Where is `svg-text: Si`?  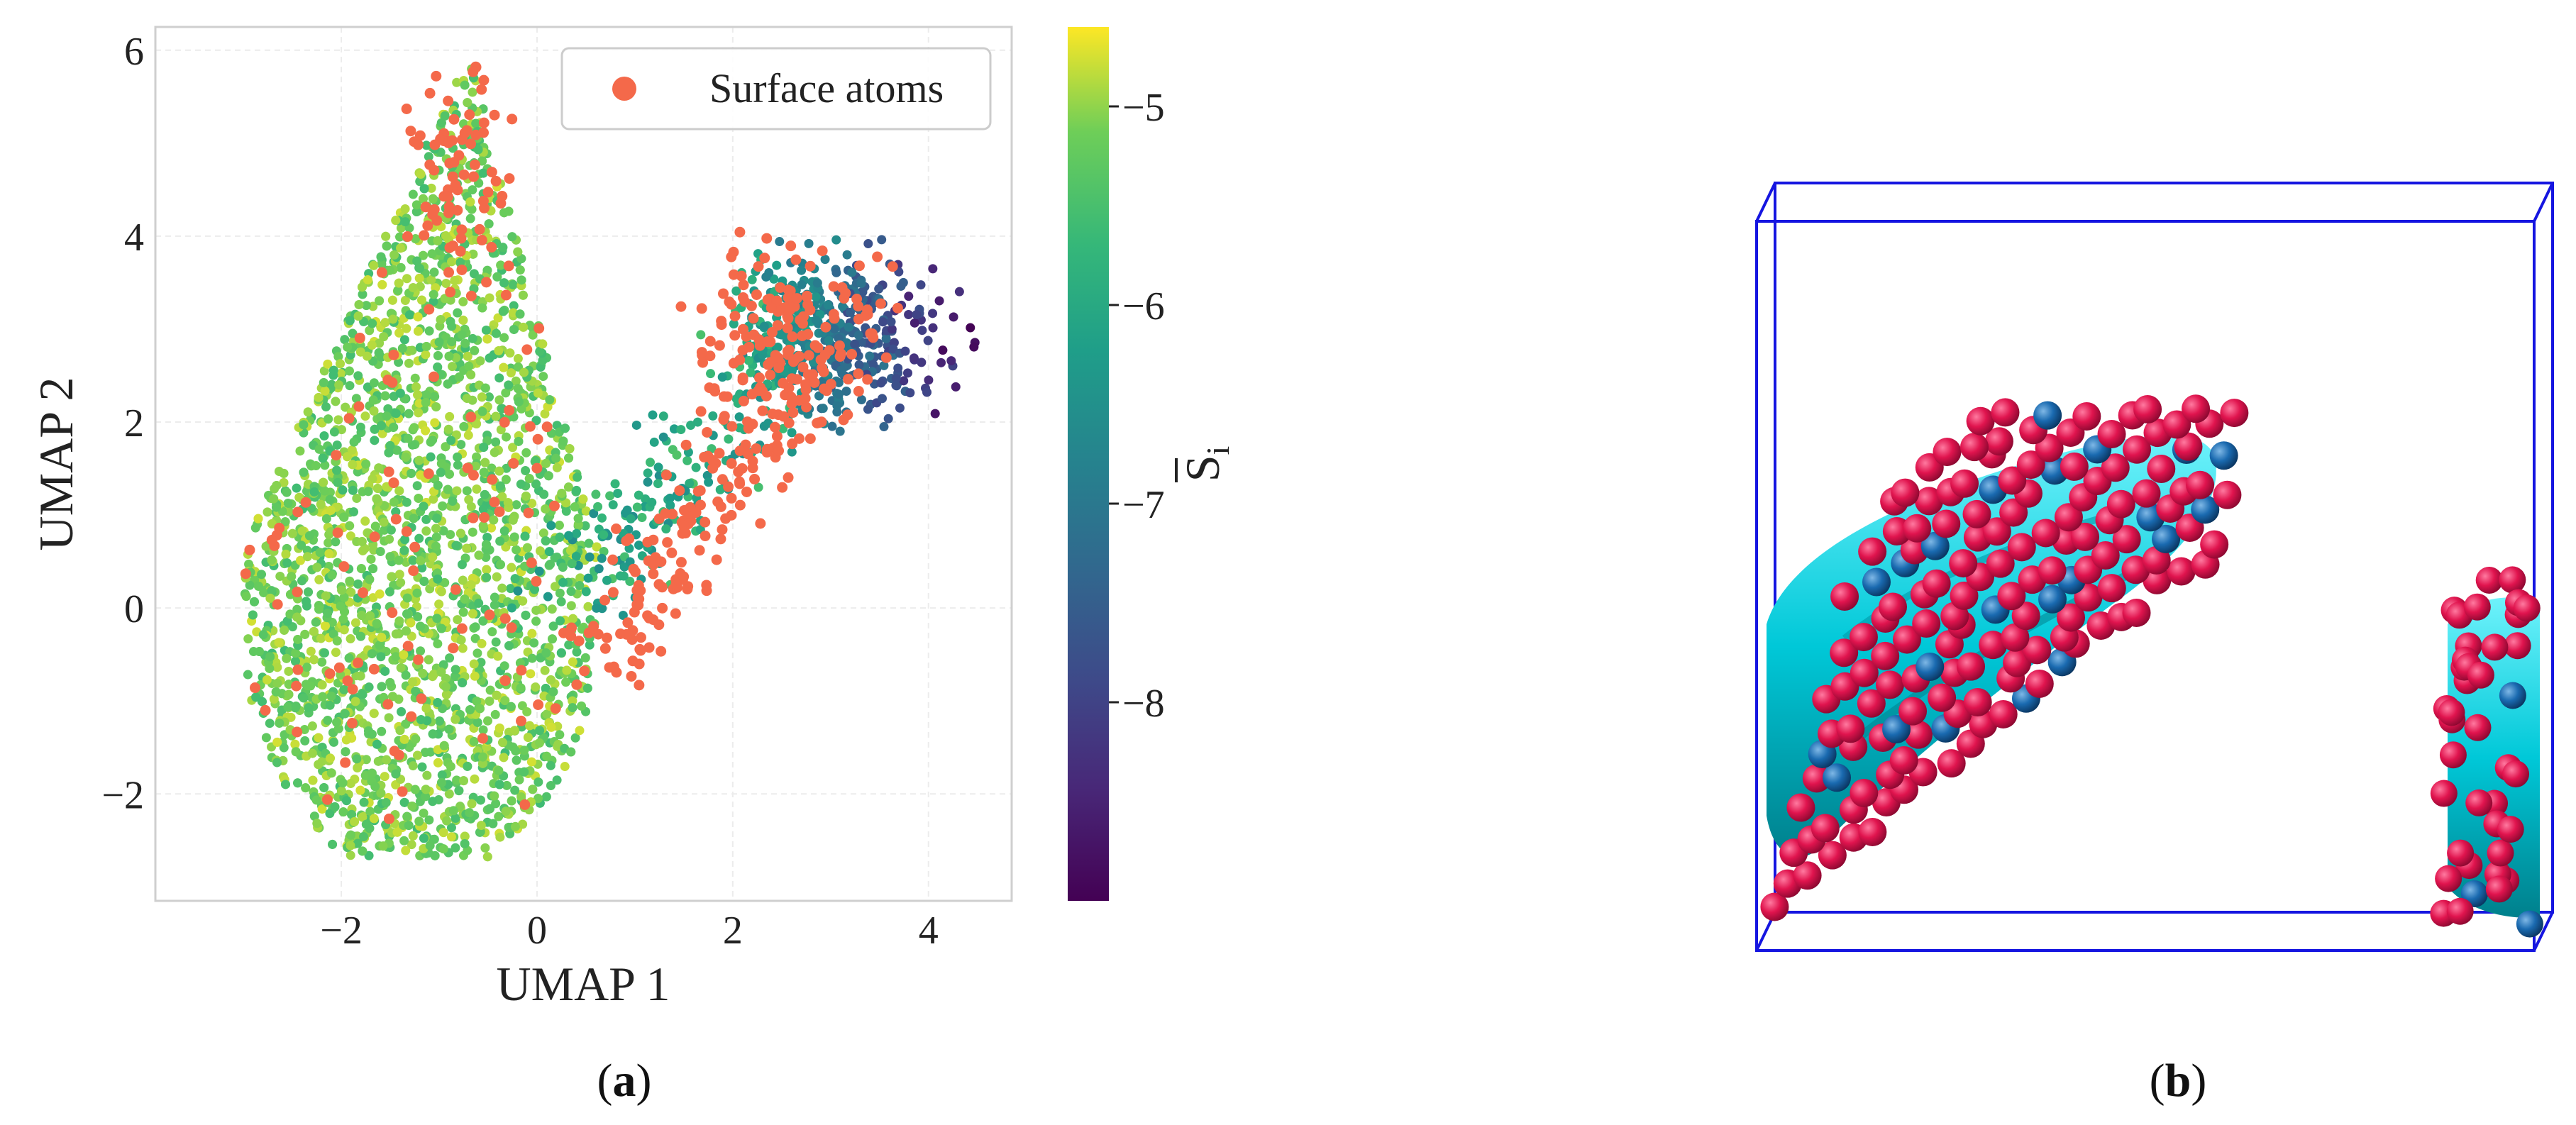 svg-text: Si is located at coordinates (1206, 464).